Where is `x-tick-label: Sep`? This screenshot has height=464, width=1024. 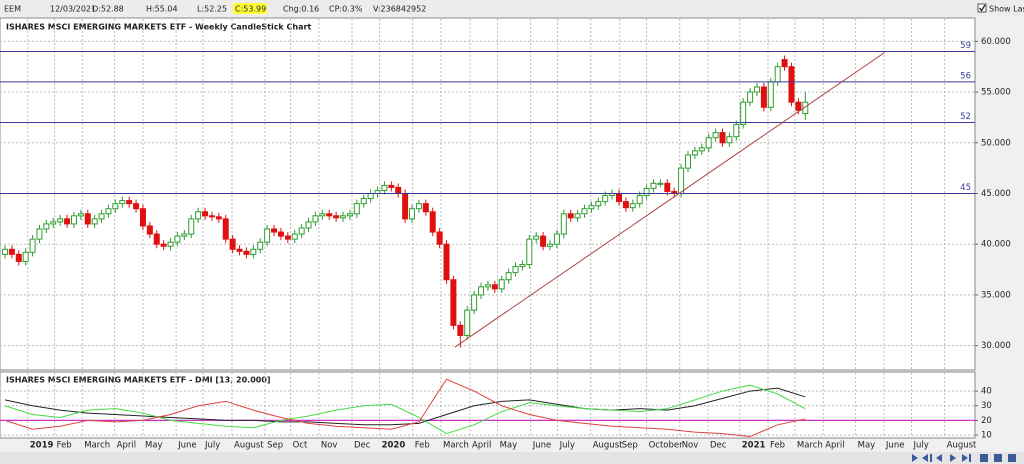
x-tick-label: Sep is located at coordinates (275, 446).